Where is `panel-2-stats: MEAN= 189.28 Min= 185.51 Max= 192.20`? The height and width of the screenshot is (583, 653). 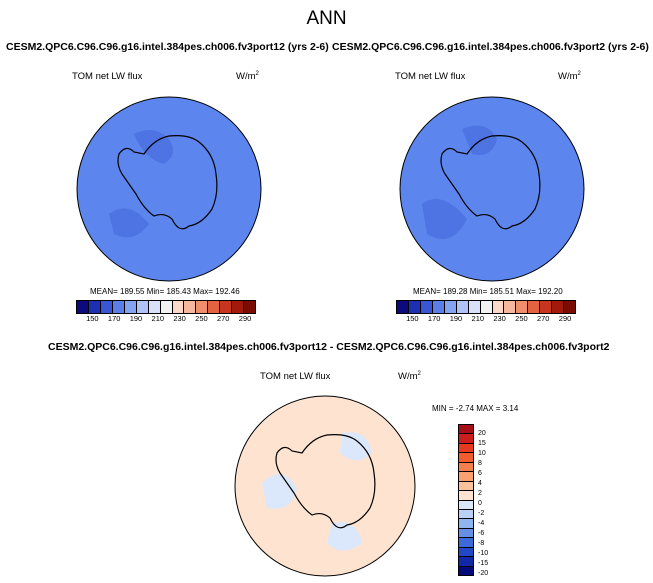
panel-2-stats: MEAN= 189.28 Min= 185.51 Max= 192.20 is located at coordinates (488, 291).